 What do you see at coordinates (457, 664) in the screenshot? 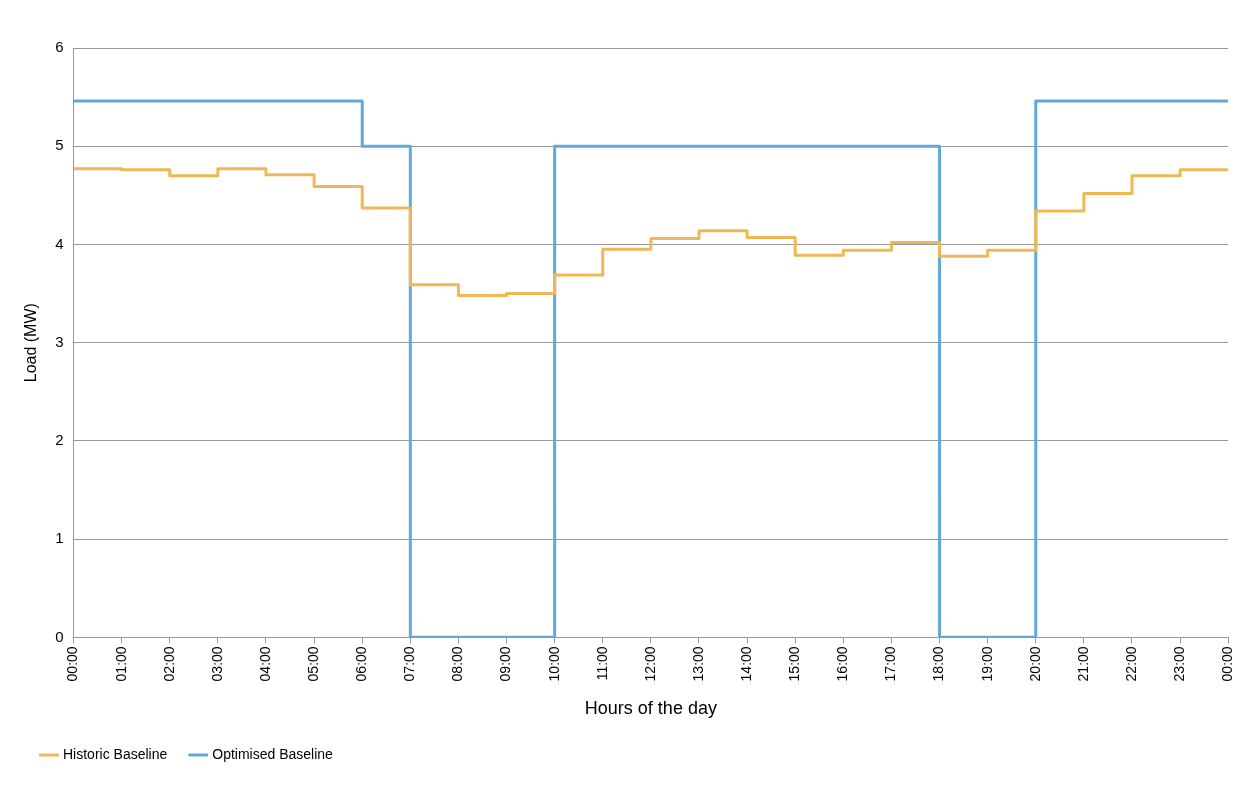
I see `x-tick-label: 08:00` at bounding box center [457, 664].